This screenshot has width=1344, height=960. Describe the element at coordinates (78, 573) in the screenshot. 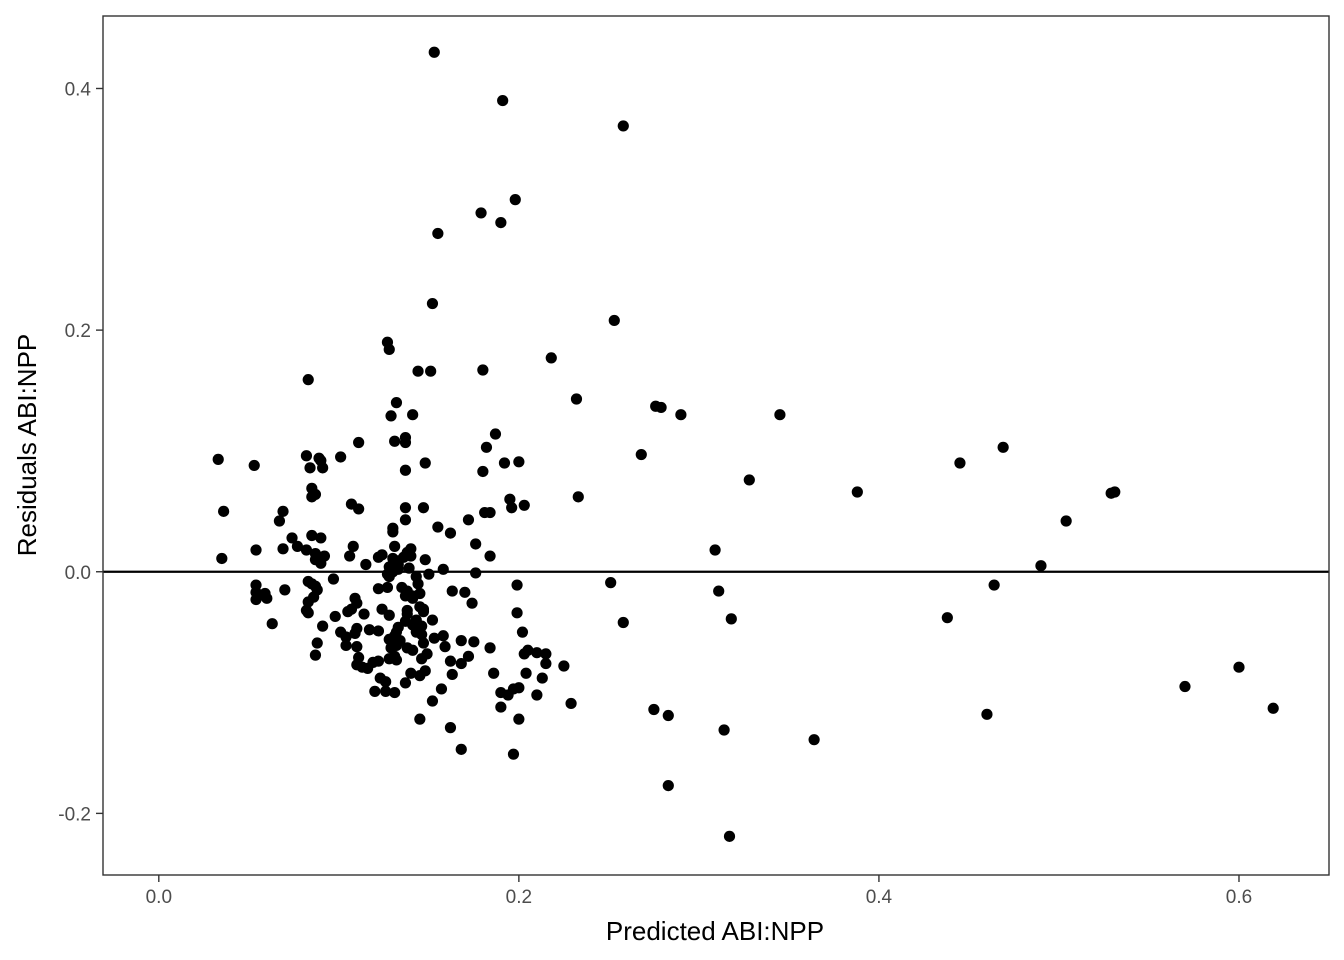

I see `y-tick-label: 0.0` at that location.